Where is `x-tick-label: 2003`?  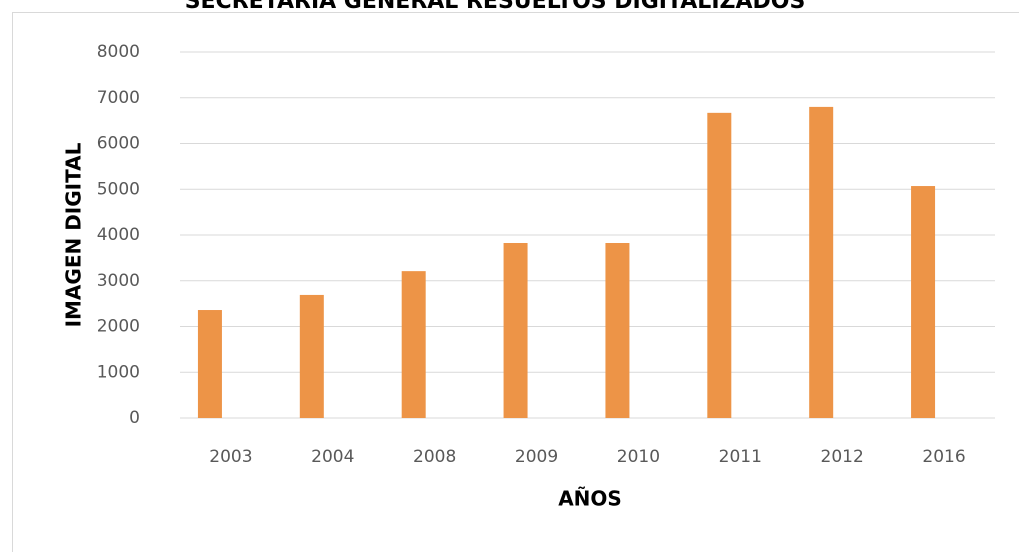
x-tick-label: 2003 is located at coordinates (230, 457).